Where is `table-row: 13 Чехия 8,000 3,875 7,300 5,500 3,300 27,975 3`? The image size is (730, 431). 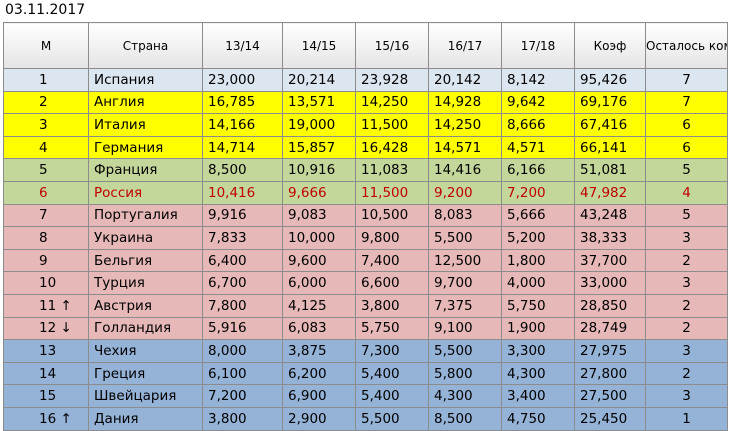 table-row: 13 Чехия 8,000 3,875 7,300 5,500 3,300 27,975 3 is located at coordinates (365, 351).